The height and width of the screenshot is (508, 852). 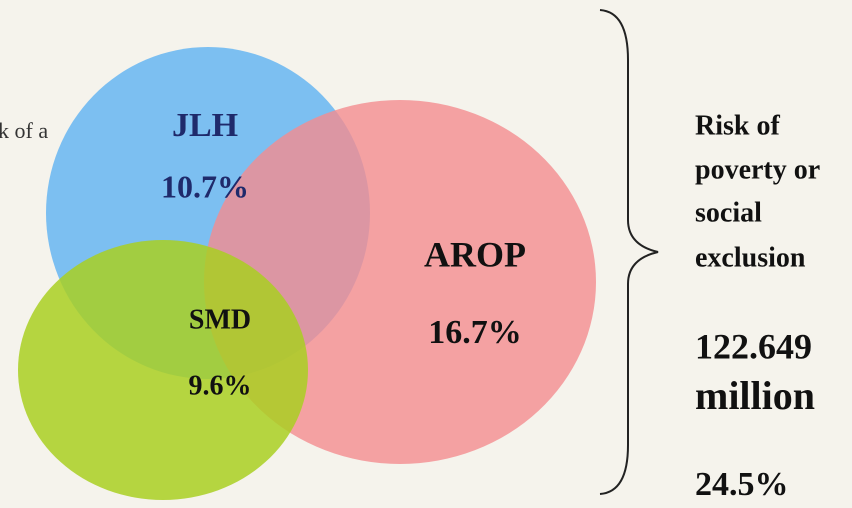 I want to click on set-label: AROP, so click(x=475, y=254).